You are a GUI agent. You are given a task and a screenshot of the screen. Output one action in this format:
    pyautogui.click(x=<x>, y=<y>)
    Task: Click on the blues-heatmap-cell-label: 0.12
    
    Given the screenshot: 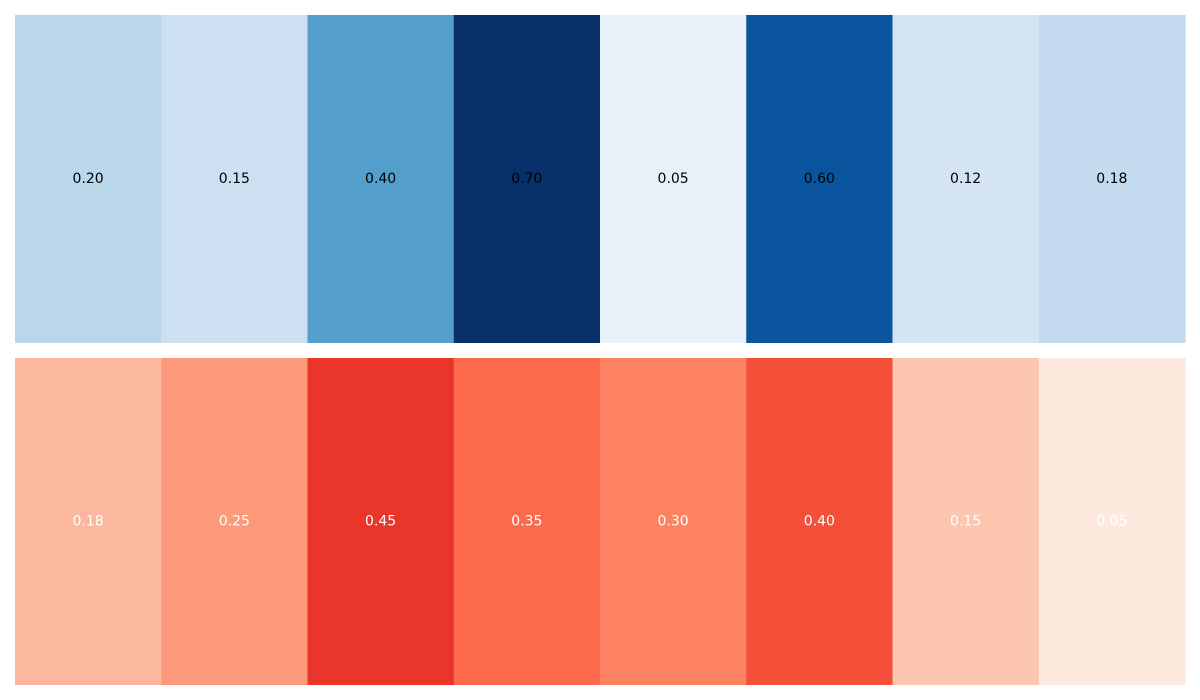 What is the action you would take?
    pyautogui.click(x=965, y=179)
    